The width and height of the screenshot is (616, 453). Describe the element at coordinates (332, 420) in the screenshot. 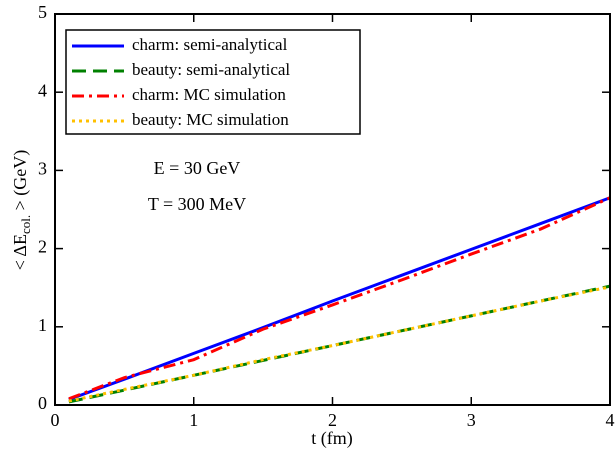

I see `x-tick-label: 2` at that location.